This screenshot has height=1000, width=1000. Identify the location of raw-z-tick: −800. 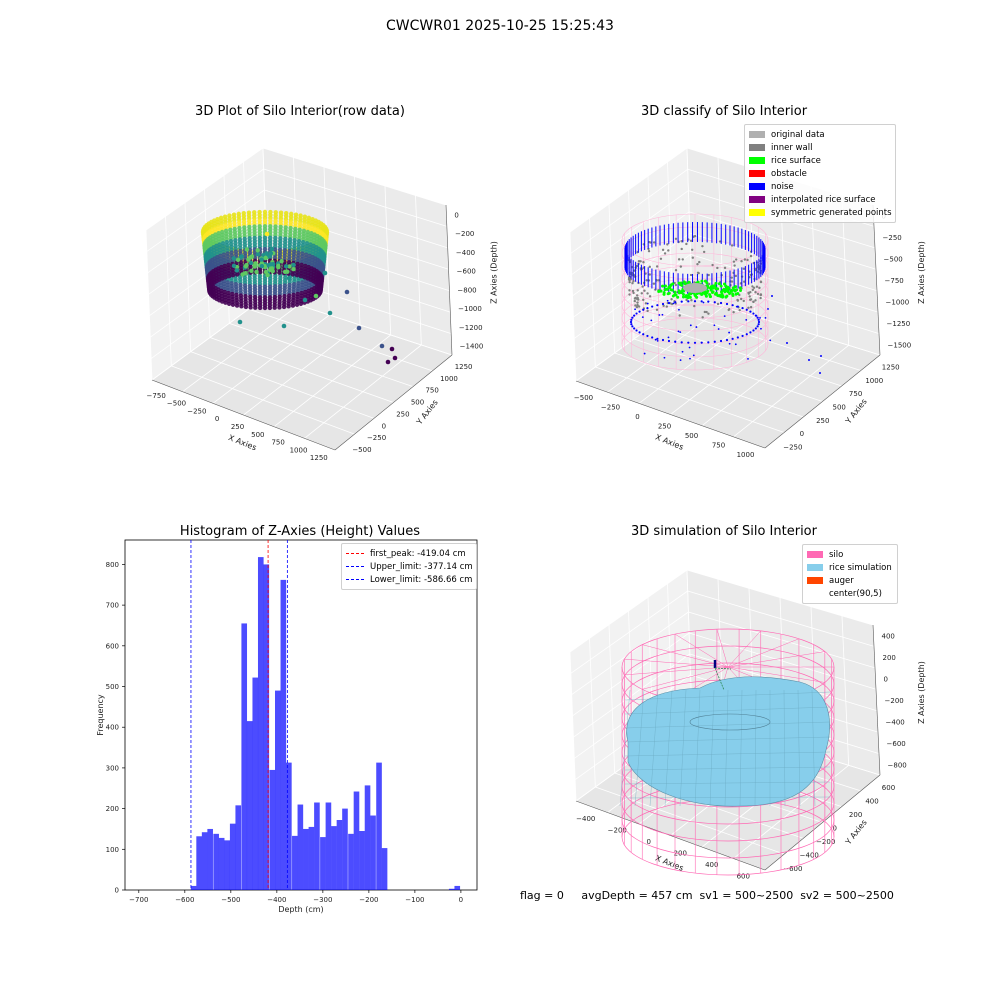
(466, 290).